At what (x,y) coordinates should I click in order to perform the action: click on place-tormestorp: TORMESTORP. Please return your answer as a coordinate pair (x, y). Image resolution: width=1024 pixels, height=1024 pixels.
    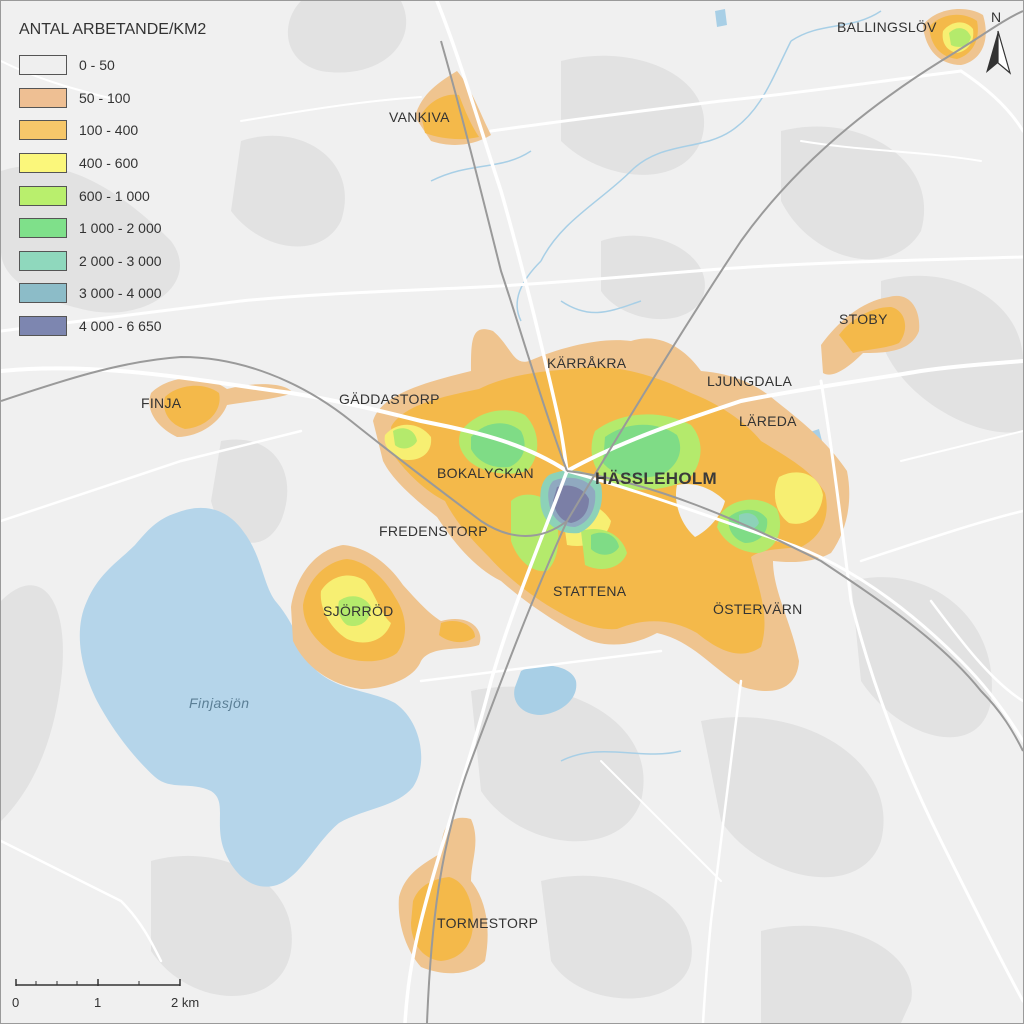
    Looking at the image, I should click on (488, 923).